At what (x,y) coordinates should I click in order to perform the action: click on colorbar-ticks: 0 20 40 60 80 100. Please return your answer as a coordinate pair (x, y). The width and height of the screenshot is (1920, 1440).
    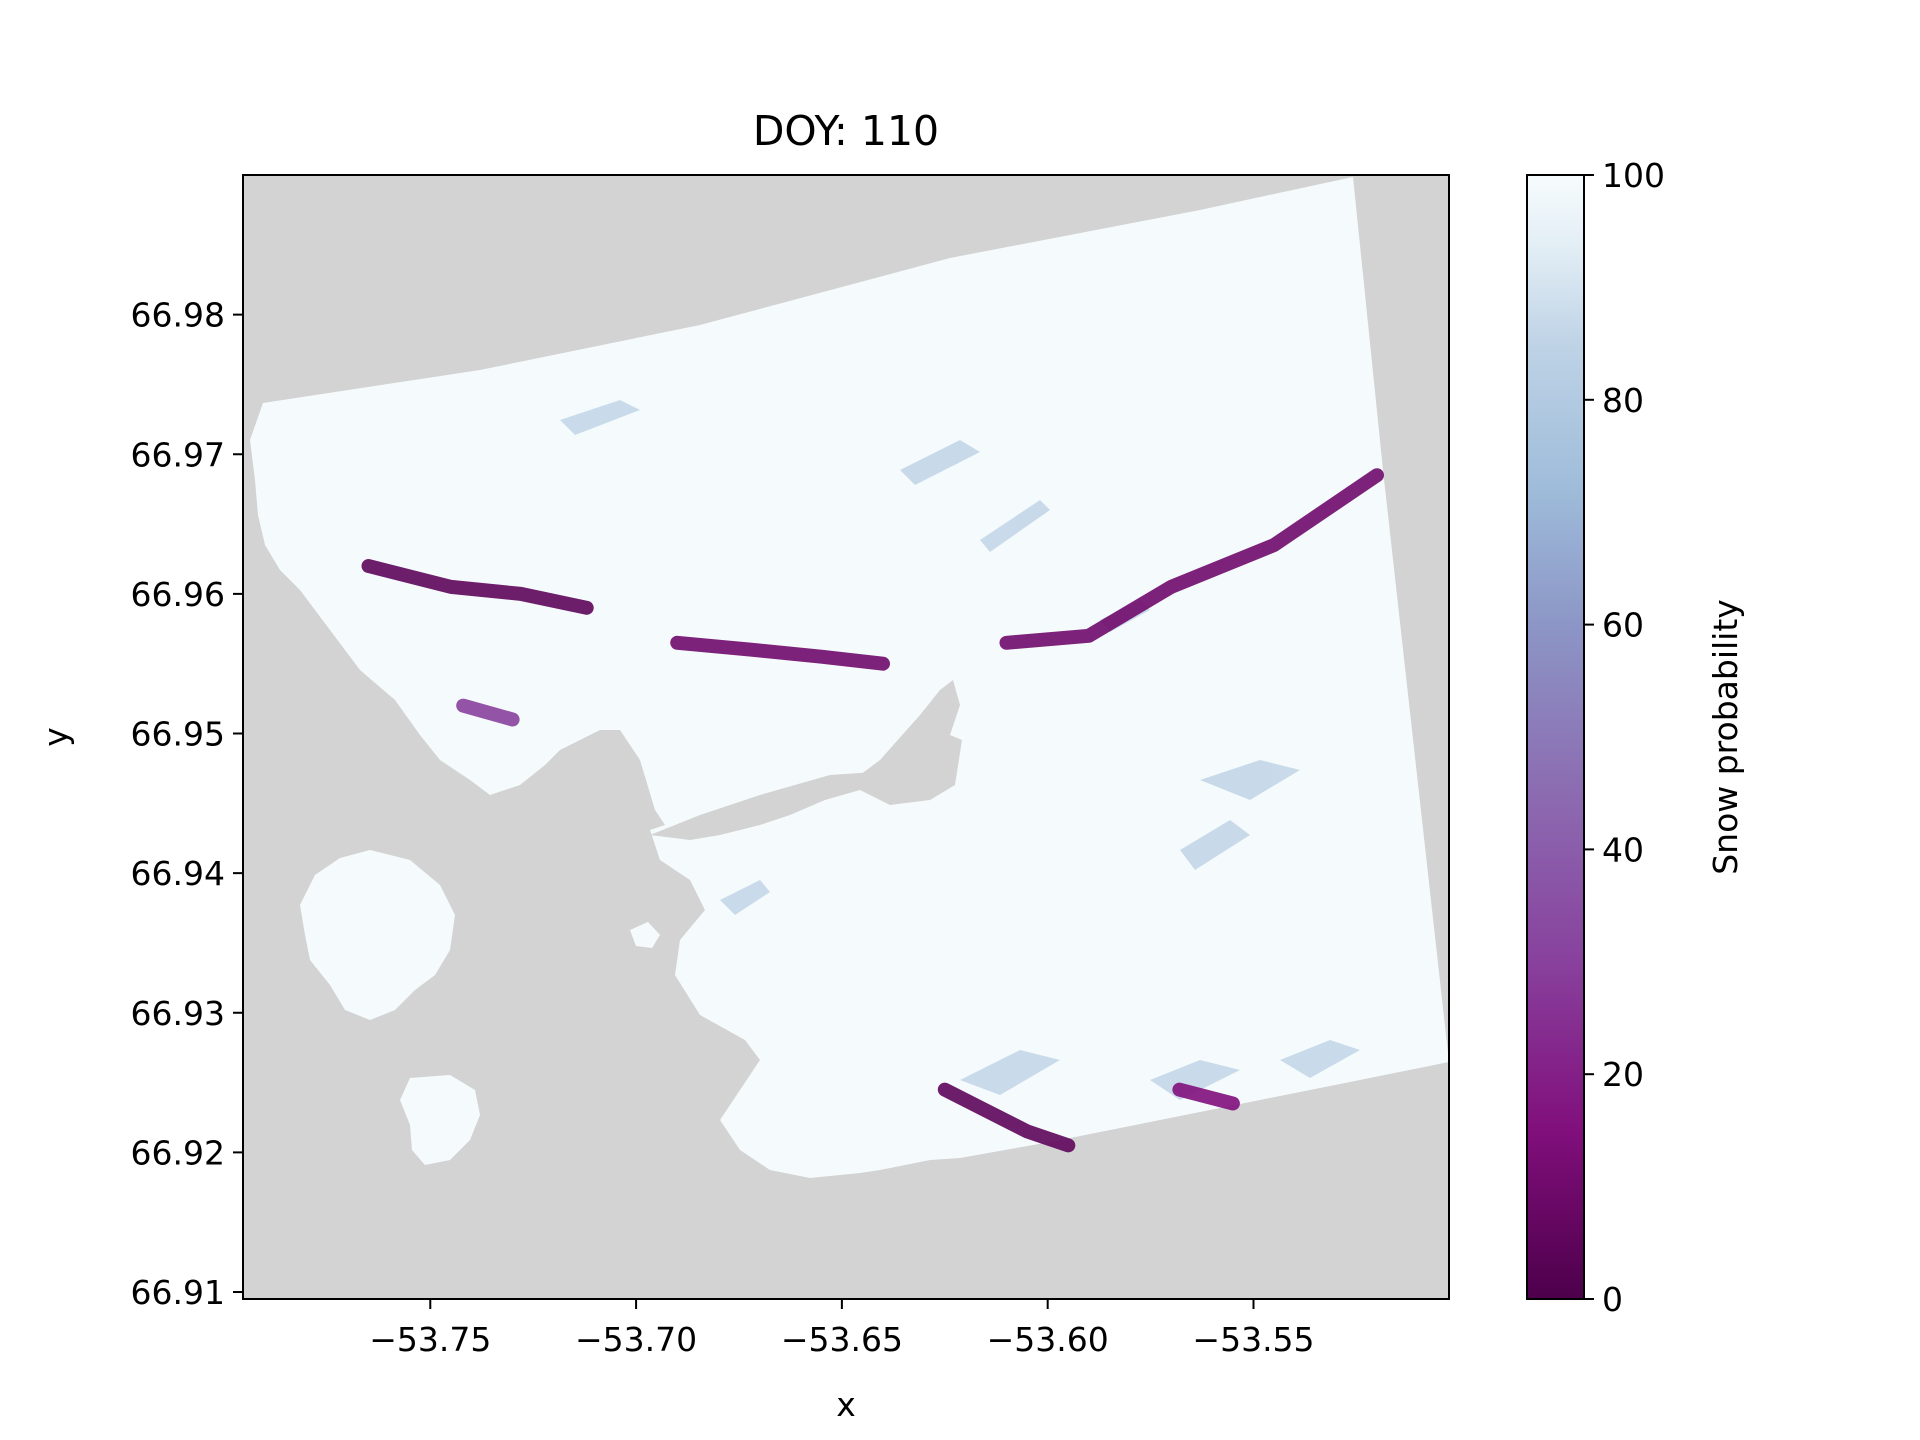
    Looking at the image, I should click on (1624, 737).